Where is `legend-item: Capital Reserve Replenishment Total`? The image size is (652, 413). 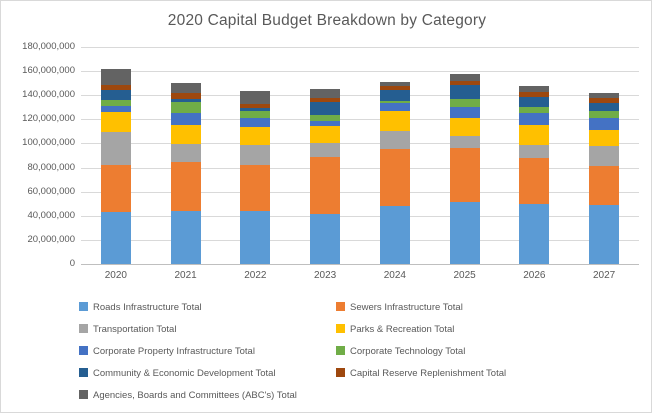
legend-item: Capital Reserve Replenishment Total is located at coordinates (421, 371).